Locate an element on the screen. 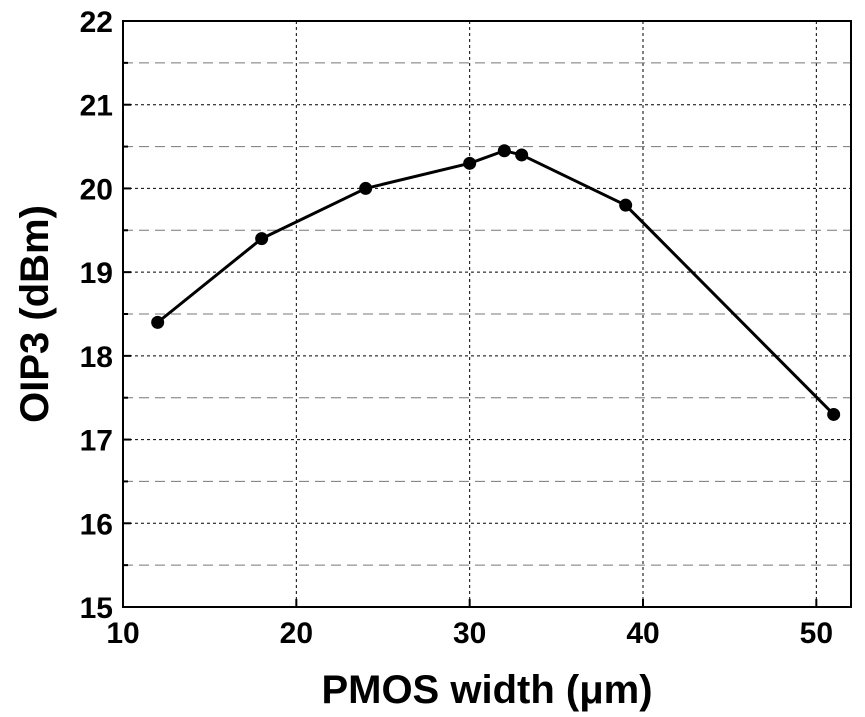 The image size is (865, 717). x-axis-title: PMOS width (μm) is located at coordinates (486, 690).